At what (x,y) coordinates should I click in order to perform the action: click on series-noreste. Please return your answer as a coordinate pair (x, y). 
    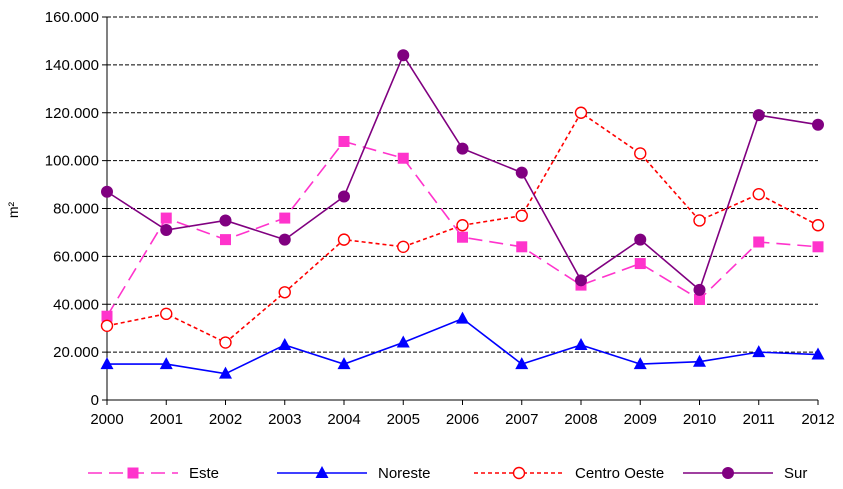
    Looking at the image, I should click on (462, 345).